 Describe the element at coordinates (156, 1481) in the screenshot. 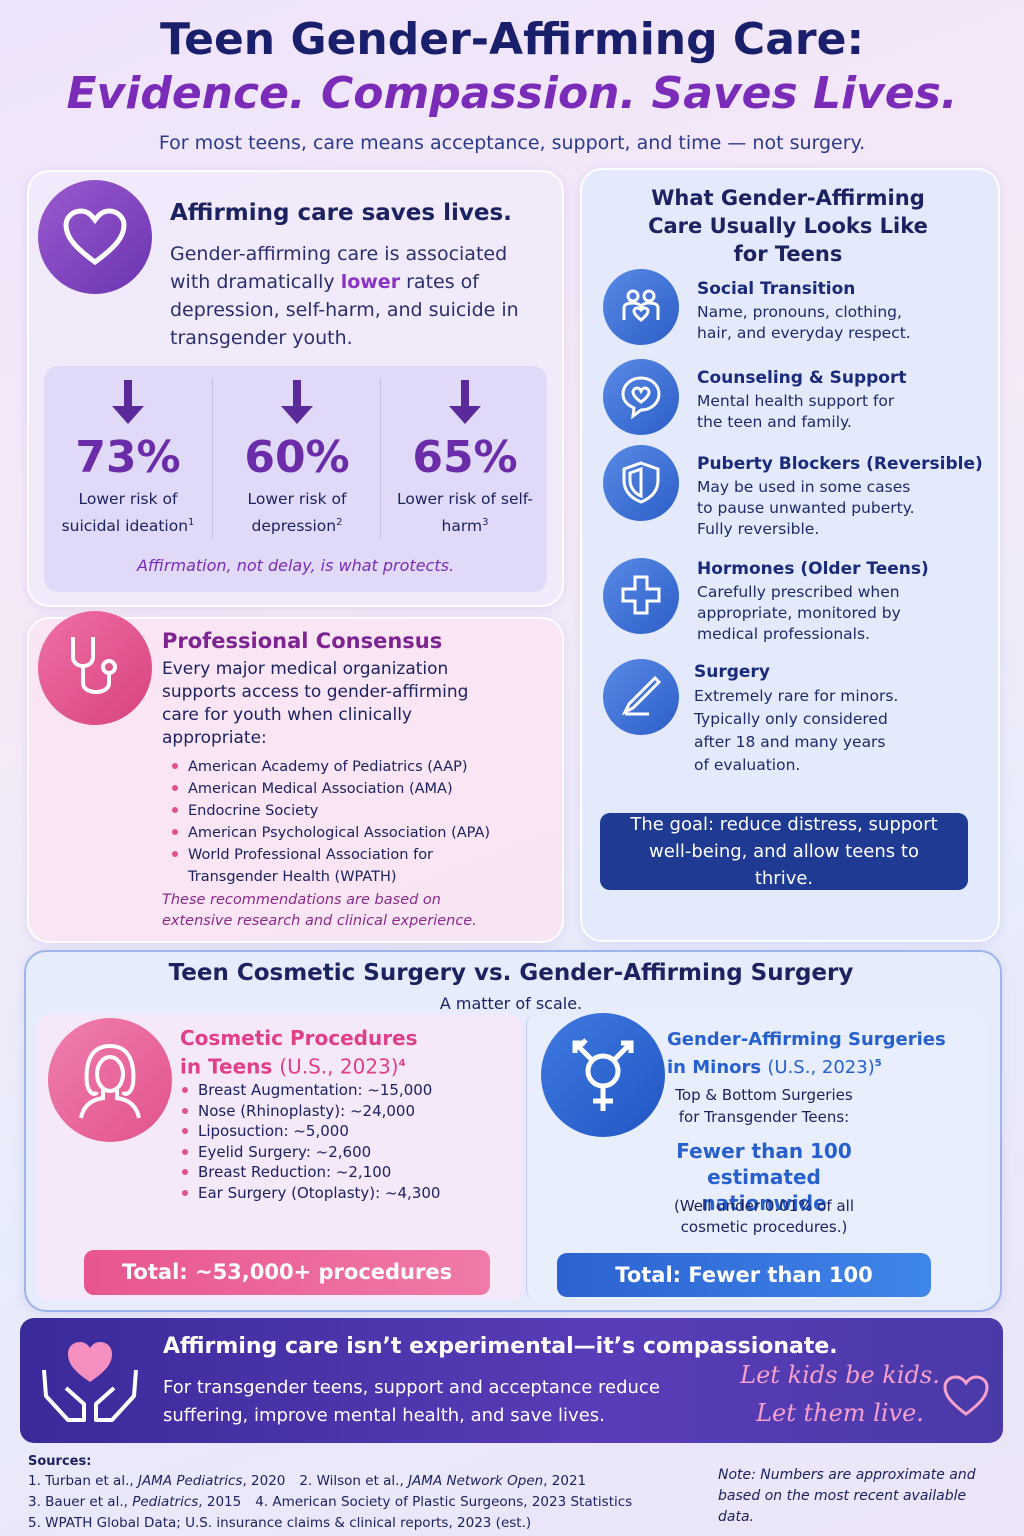

I see `source: 1. Turban et al., JAMA Pediatrics, 2020` at that location.